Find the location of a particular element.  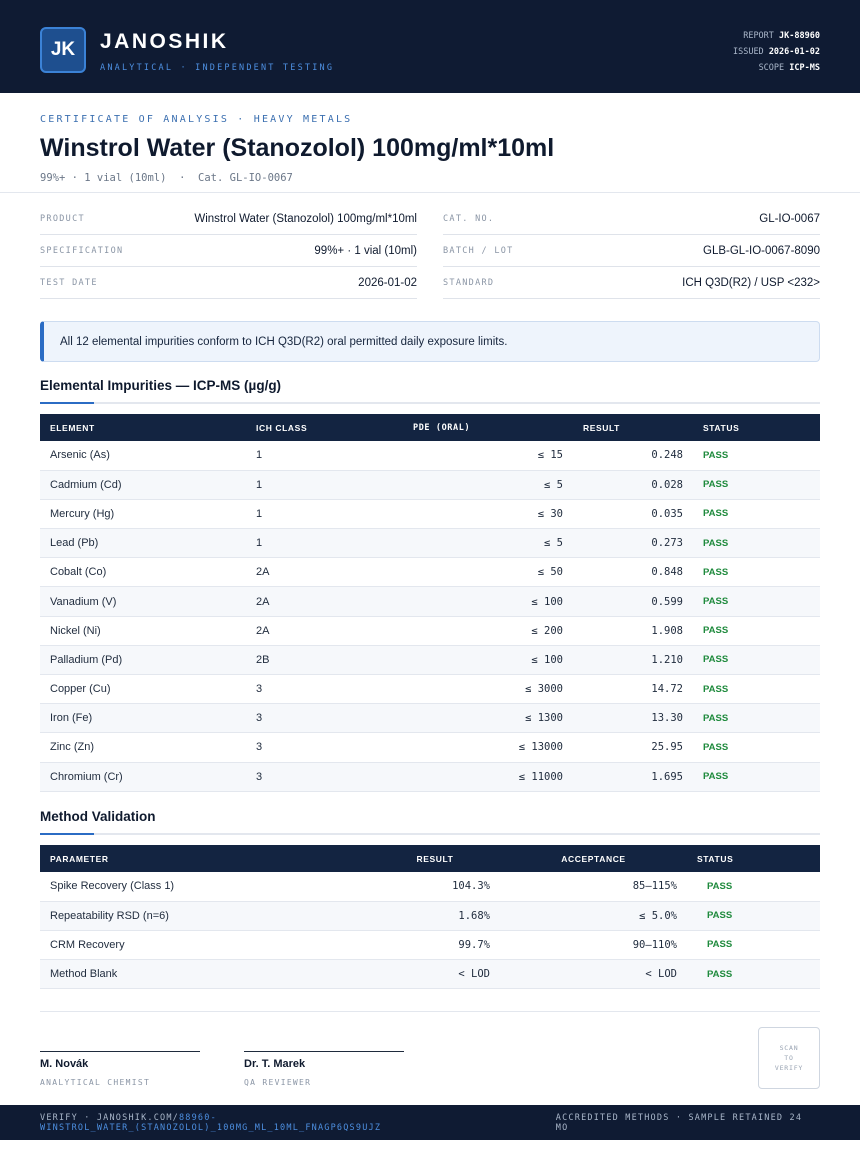

ich-class: 2B is located at coordinates (324, 660).